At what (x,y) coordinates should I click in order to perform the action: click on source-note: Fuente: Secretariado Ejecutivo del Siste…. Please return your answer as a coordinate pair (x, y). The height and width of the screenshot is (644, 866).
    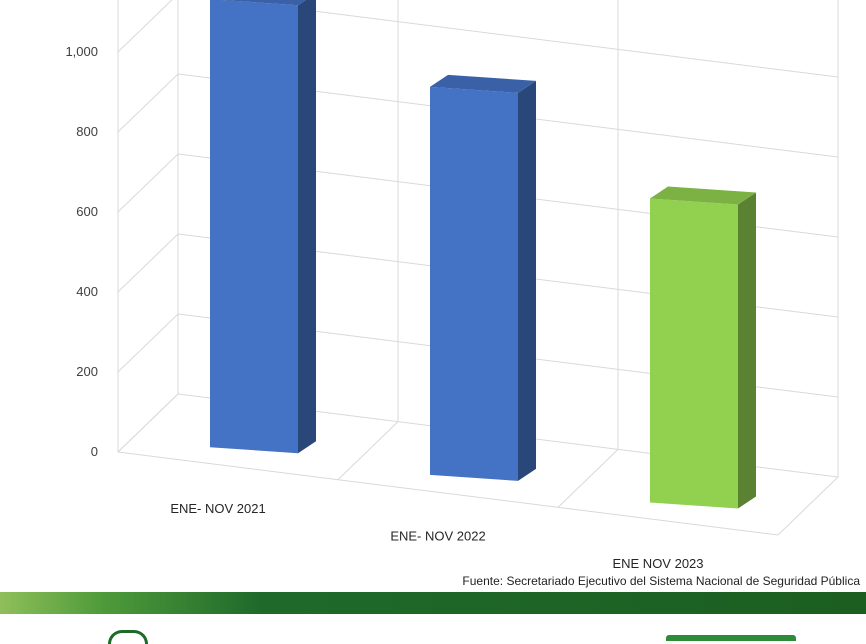
    Looking at the image, I should click on (661, 581).